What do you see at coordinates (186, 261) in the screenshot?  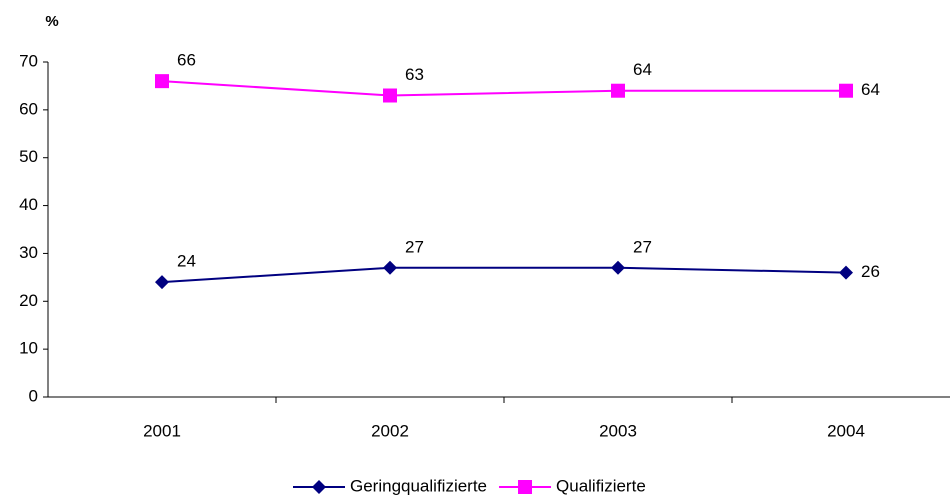 I see `data-label: 24` at bounding box center [186, 261].